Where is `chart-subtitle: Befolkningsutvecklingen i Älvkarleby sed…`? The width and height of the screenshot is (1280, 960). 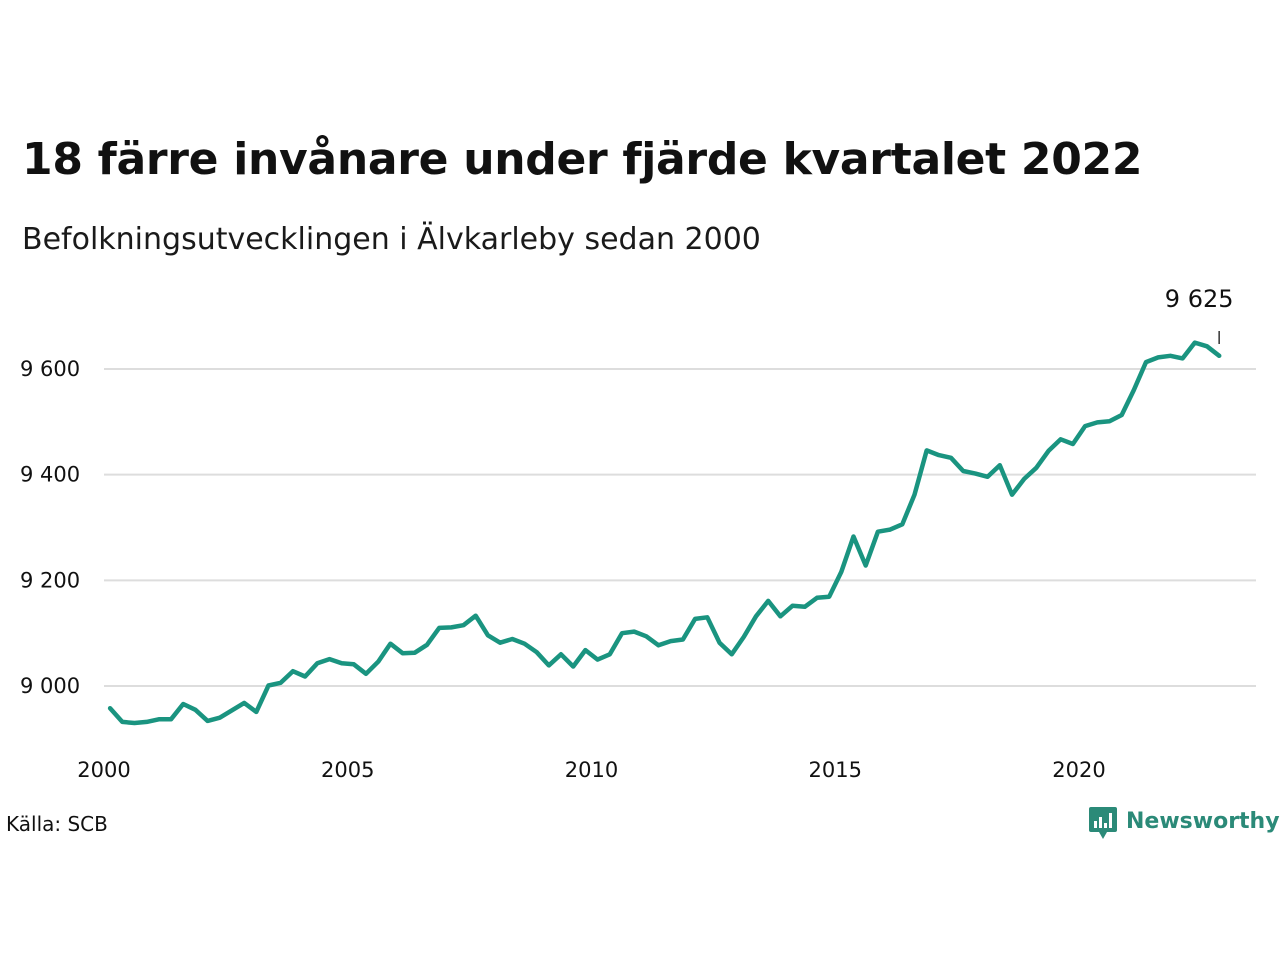
chart-subtitle: Befolkningsutvecklingen i Älvkarleby sed… is located at coordinates (391, 239).